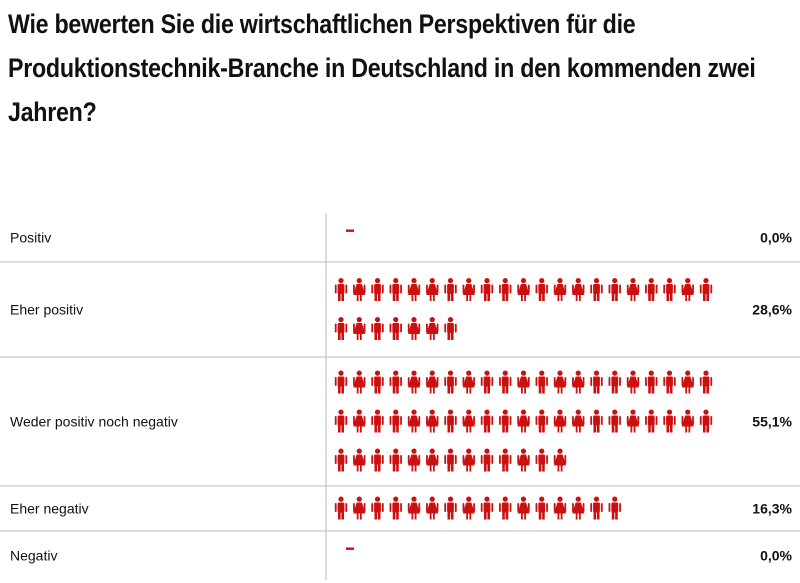  What do you see at coordinates (30, 238) in the screenshot?
I see `category-label: Positiv` at bounding box center [30, 238].